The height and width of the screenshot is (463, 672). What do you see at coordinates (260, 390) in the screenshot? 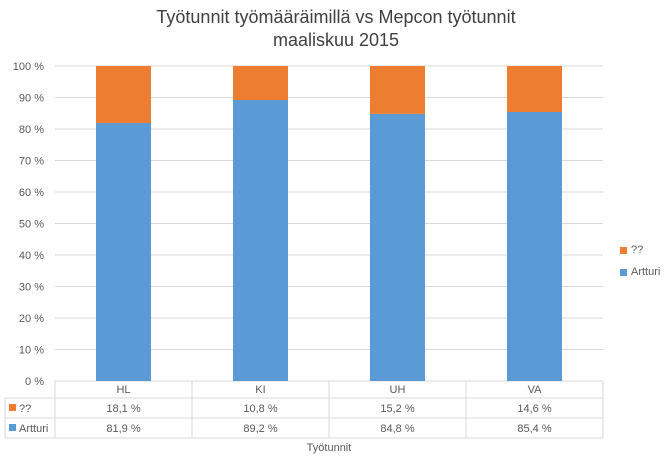
I see `x-tick-label: KI` at bounding box center [260, 390].